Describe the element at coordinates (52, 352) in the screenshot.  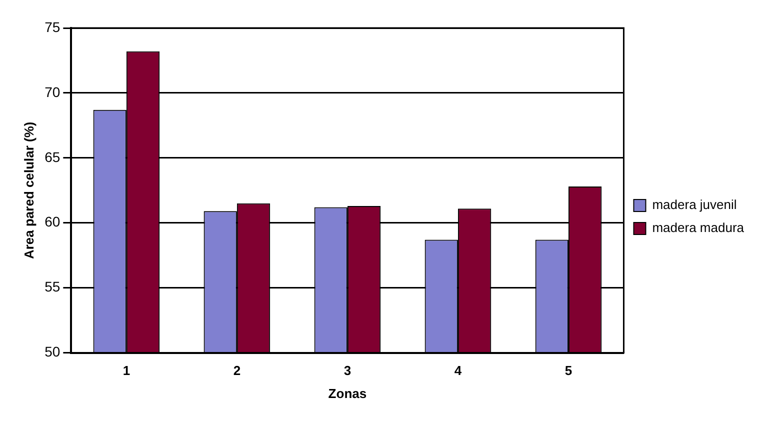
I see `y-tick-label: 50` at that location.